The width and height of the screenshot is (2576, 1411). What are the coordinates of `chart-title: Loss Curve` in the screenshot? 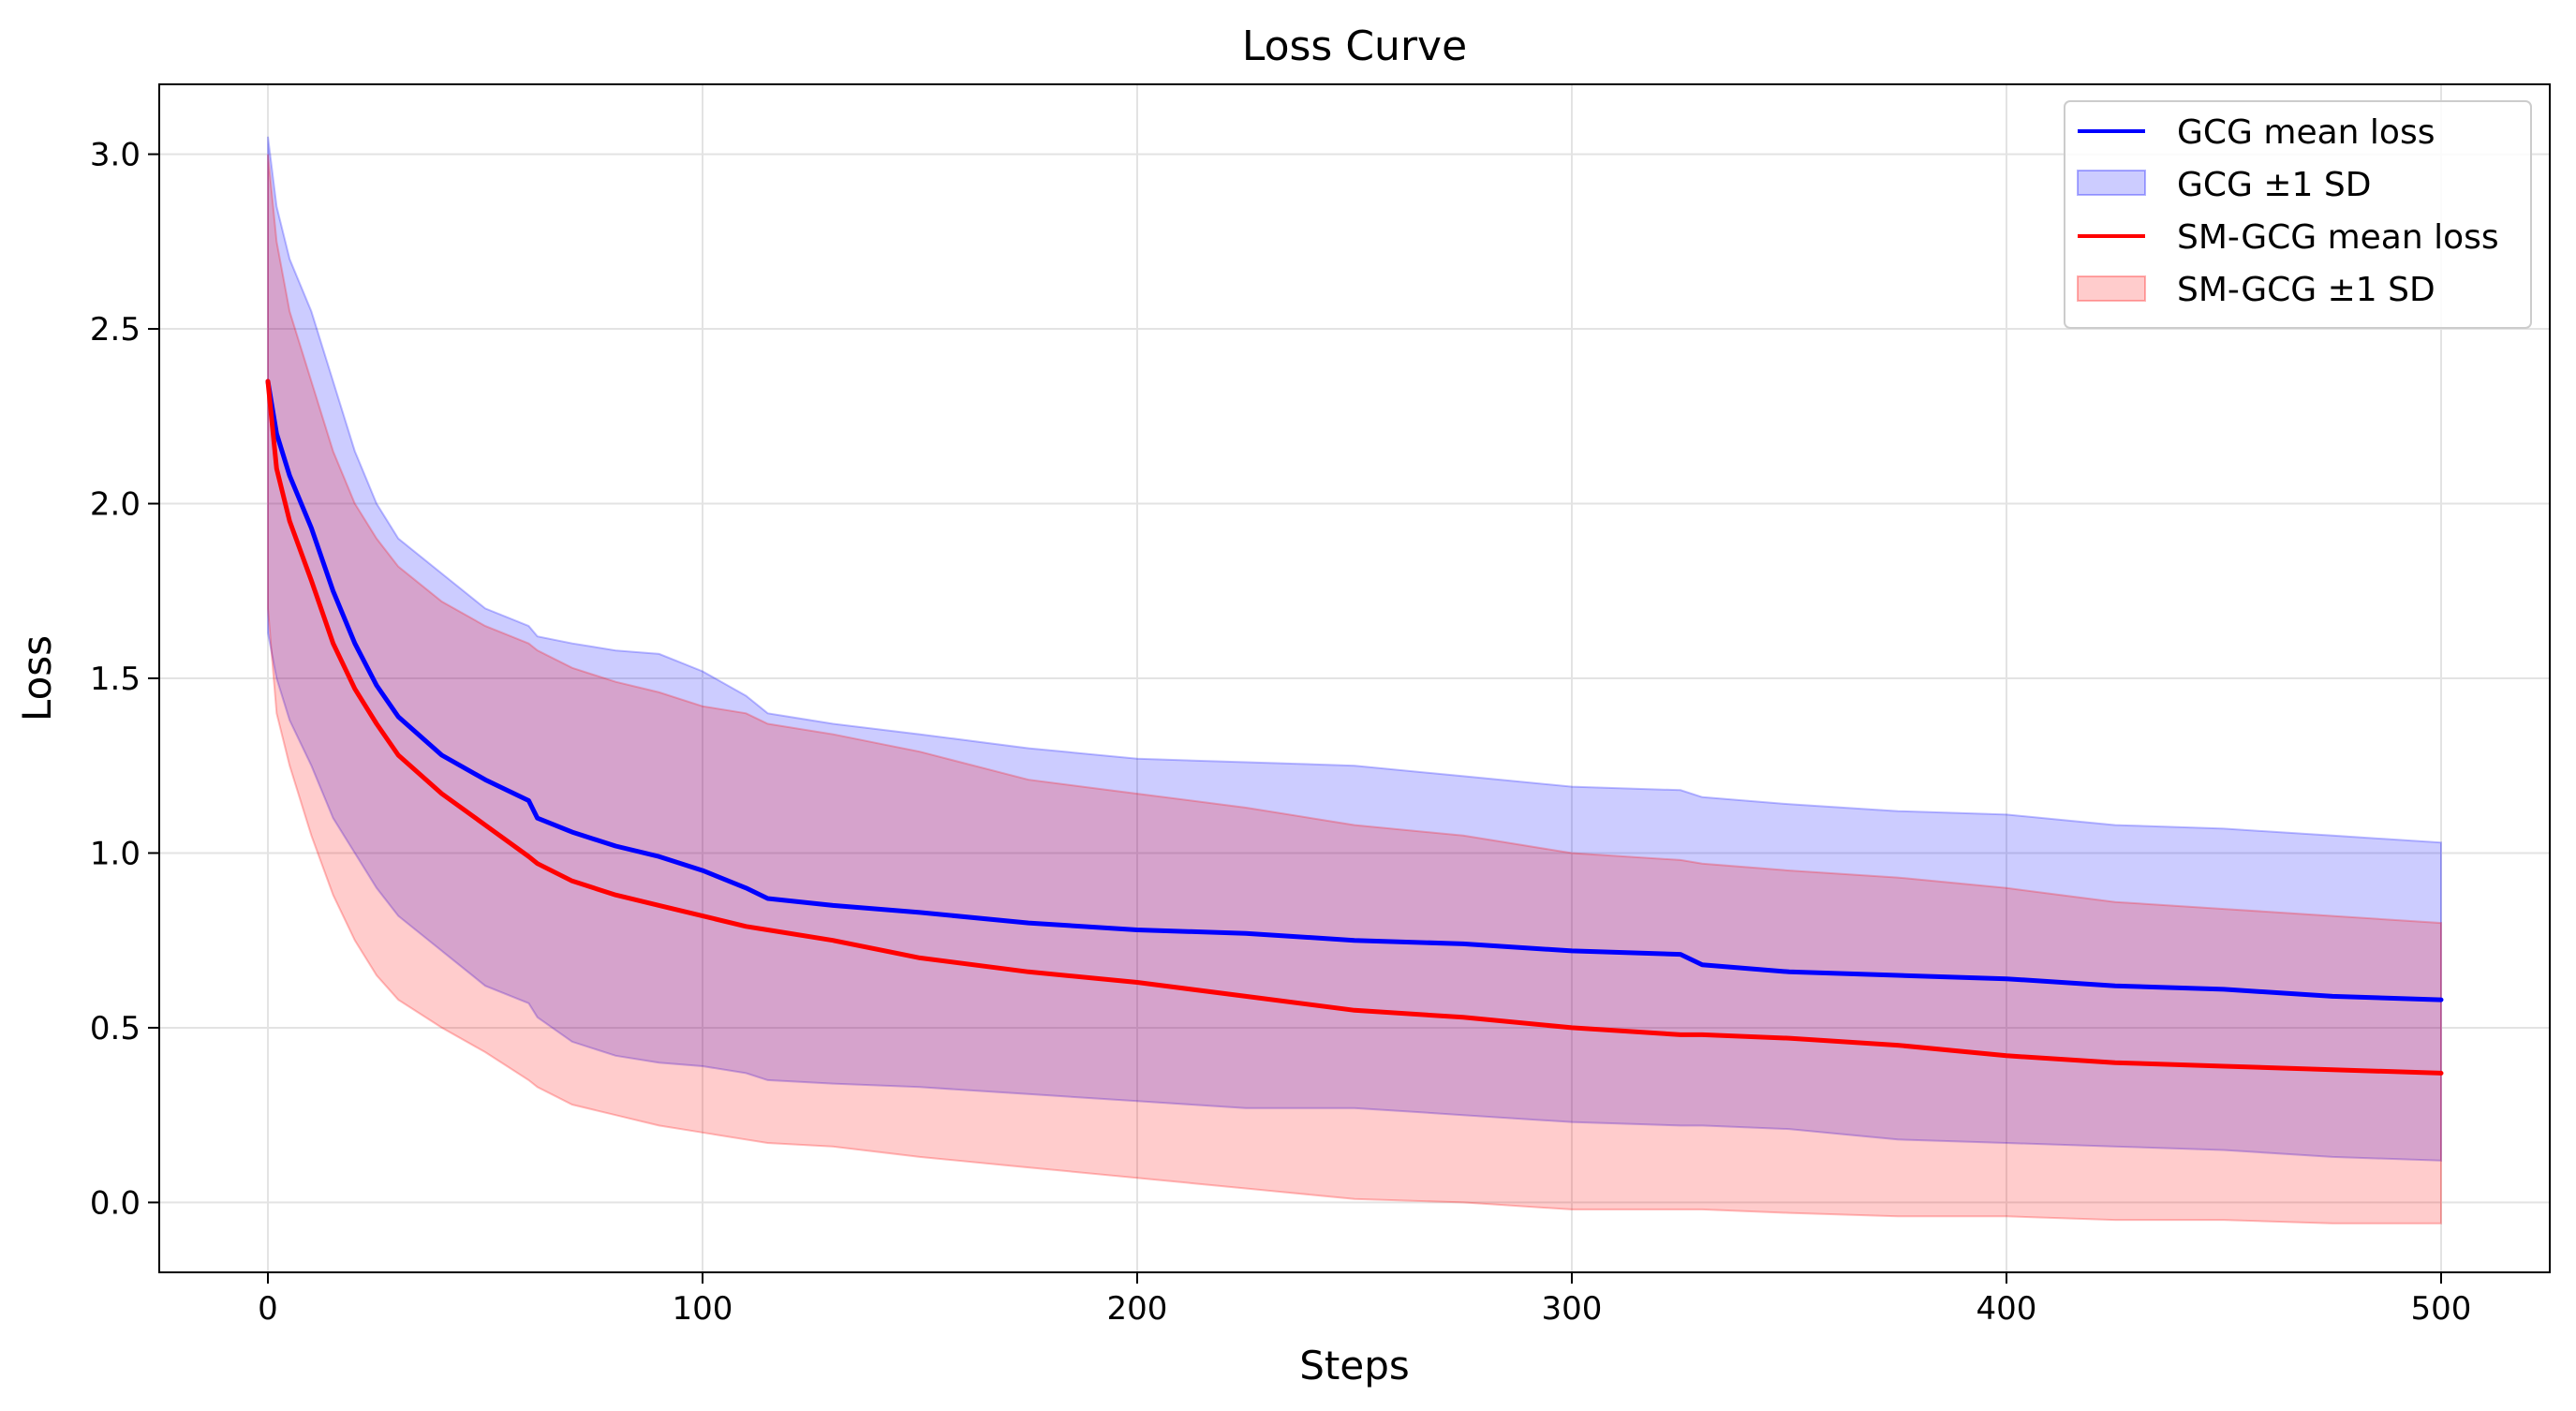 It's located at (1354, 46).